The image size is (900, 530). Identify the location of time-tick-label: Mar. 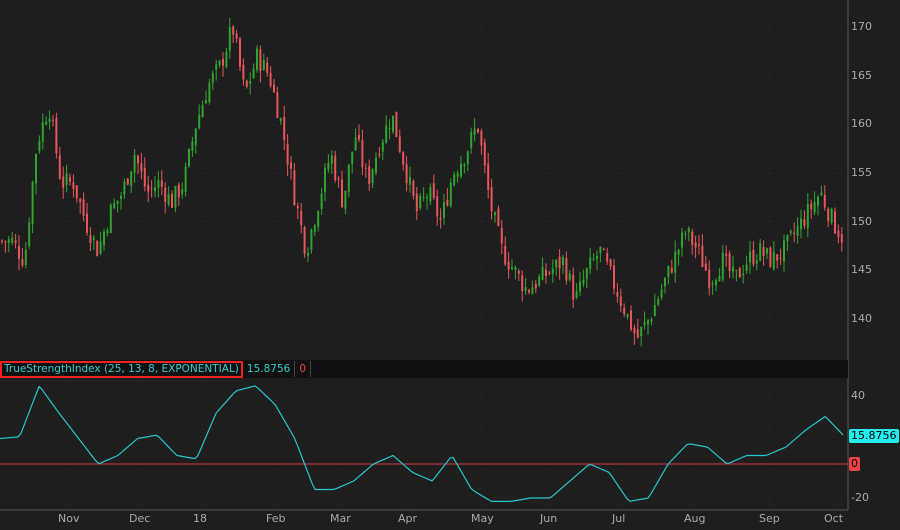
(340, 518).